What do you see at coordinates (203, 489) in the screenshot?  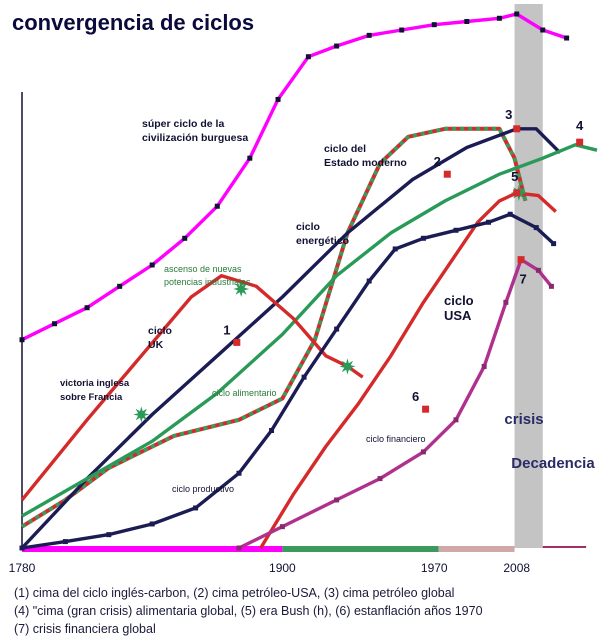 I see `annotation-productivo: ciclo productivo` at bounding box center [203, 489].